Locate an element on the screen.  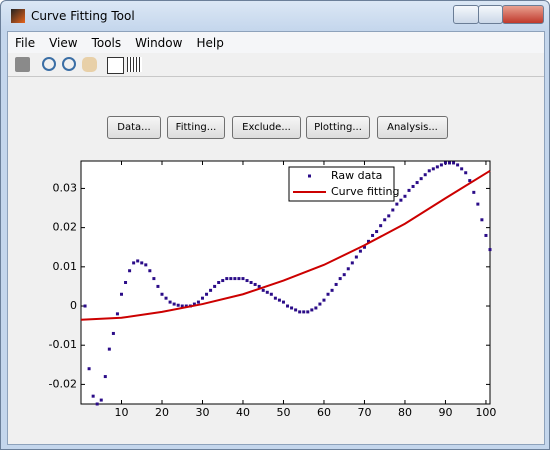
x-tick-label: 100 is located at coordinates (485, 412).